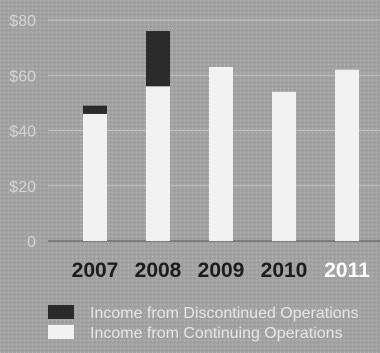 Image resolution: width=380 pixels, height=353 pixels. I want to click on x-tick-label-2011: 2011, so click(347, 270).